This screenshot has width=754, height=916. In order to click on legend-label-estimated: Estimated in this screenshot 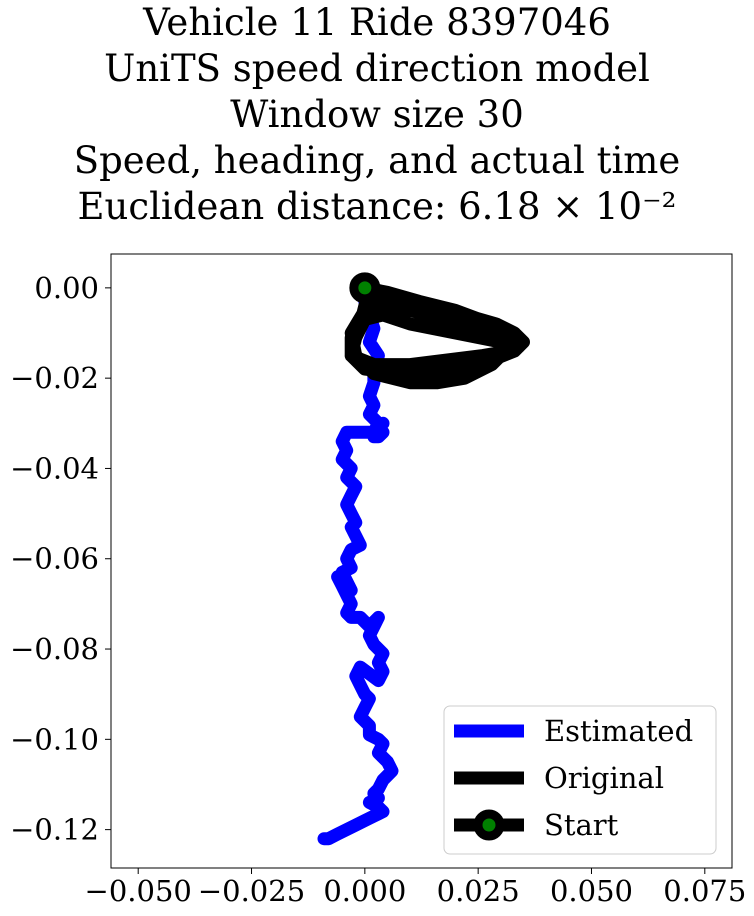, I will do `click(618, 731)`.